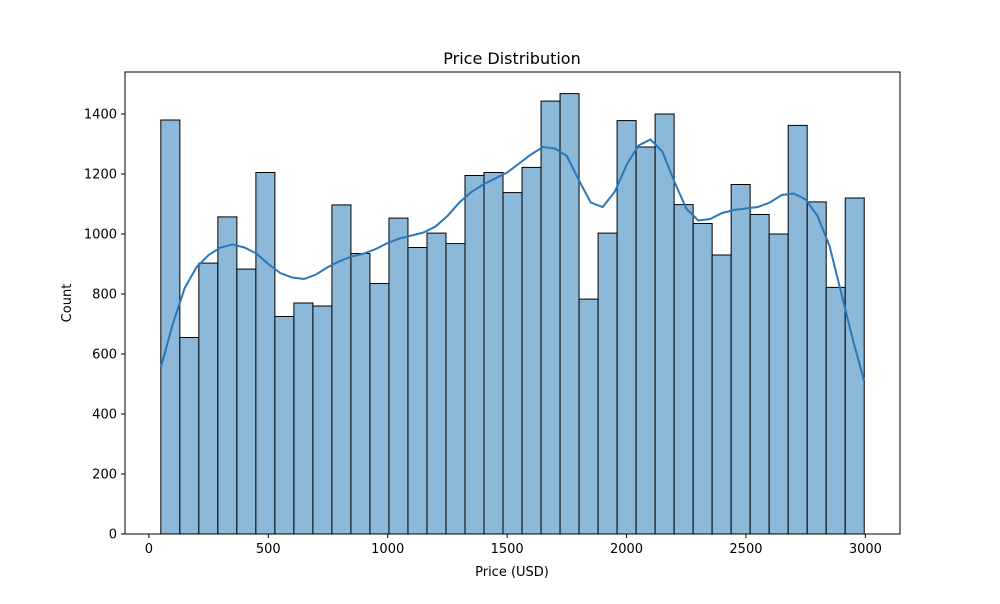  Describe the element at coordinates (511, 58) in the screenshot. I see `chart-title: Price Distribution` at that location.